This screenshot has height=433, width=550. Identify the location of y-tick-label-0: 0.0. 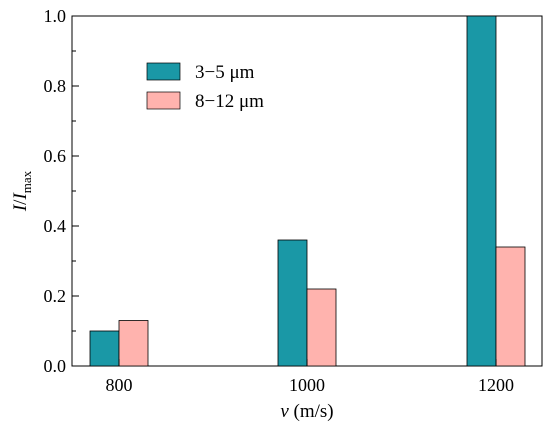
(55, 366).